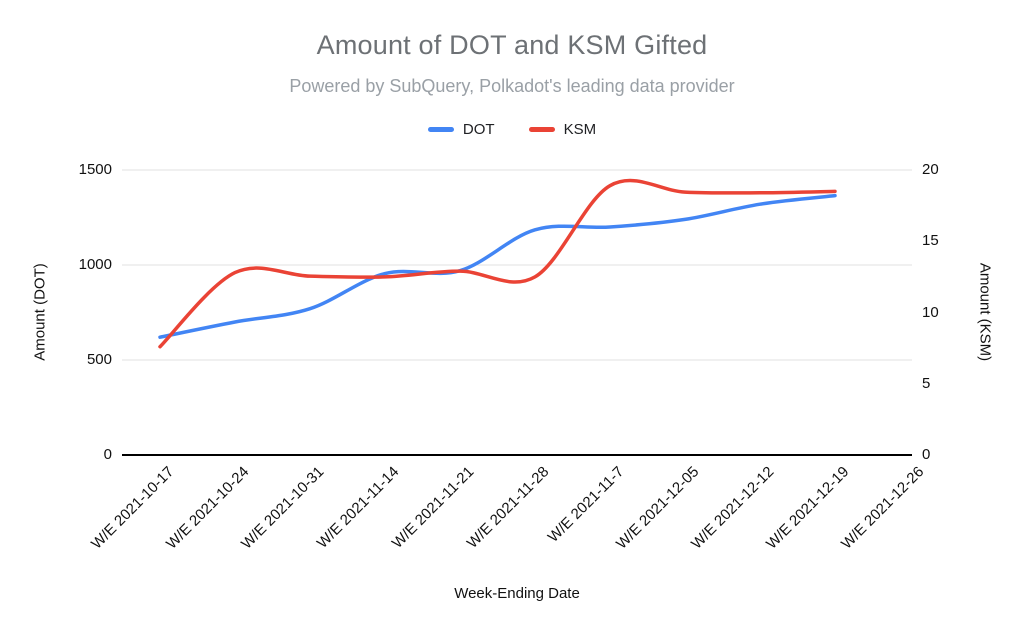 This screenshot has height=634, width=1024. What do you see at coordinates (99, 359) in the screenshot?
I see `left-tick-label: 500` at bounding box center [99, 359].